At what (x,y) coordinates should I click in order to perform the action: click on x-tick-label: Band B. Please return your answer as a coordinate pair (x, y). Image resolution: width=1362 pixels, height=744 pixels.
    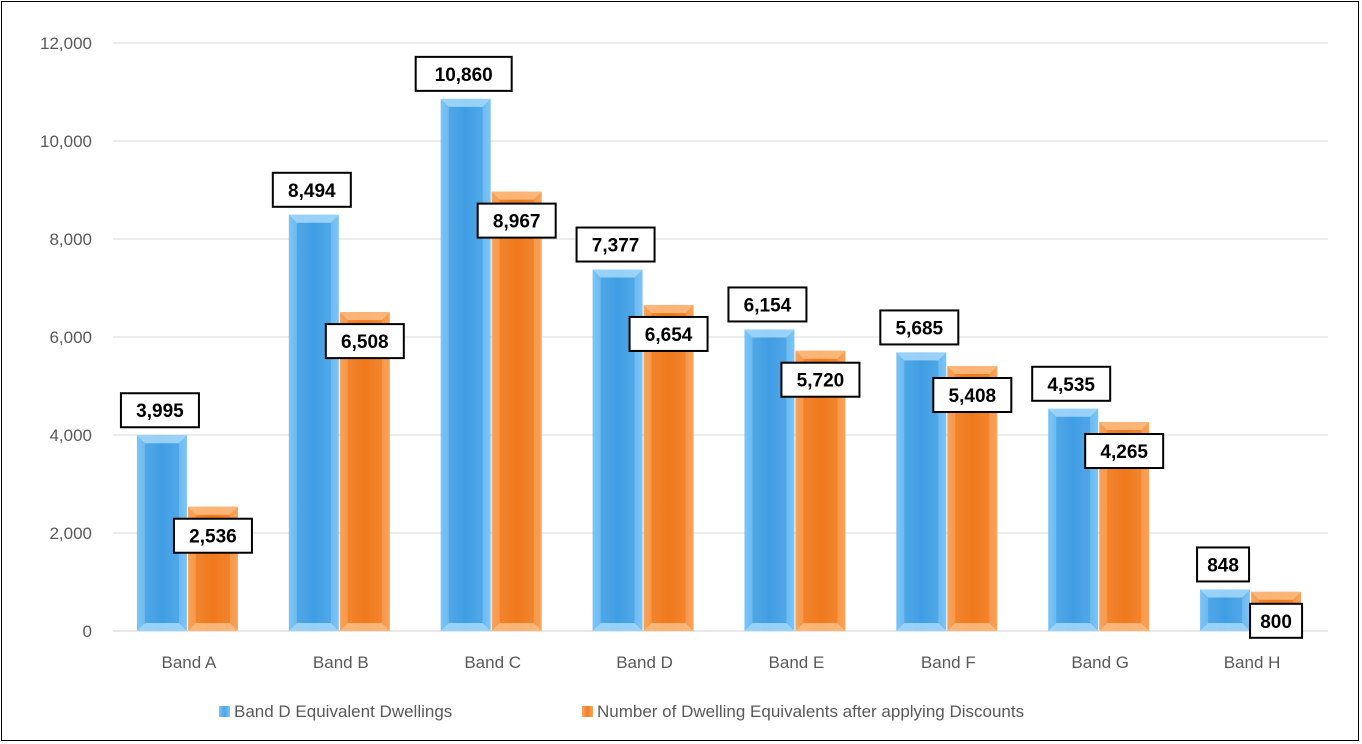
    Looking at the image, I should click on (341, 662).